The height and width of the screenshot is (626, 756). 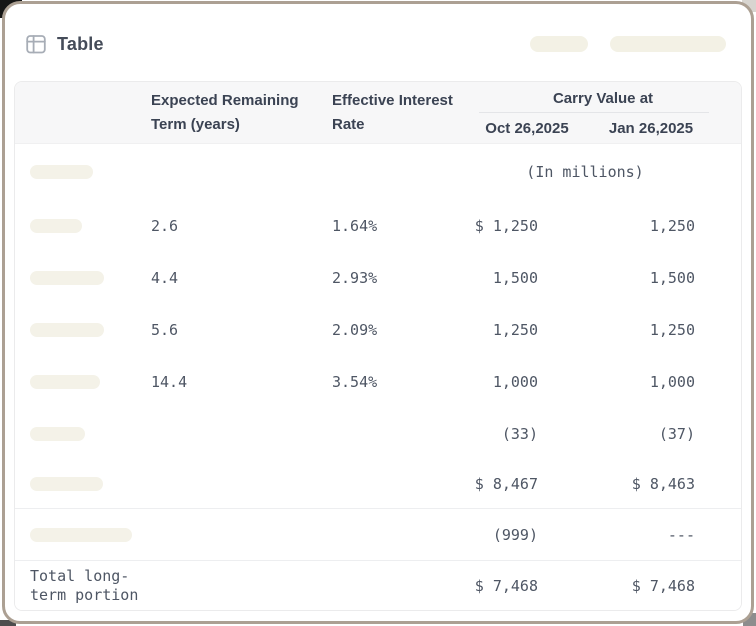 What do you see at coordinates (527, 128) in the screenshot?
I see `header-cell-oct-date: Oct 26,2025` at bounding box center [527, 128].